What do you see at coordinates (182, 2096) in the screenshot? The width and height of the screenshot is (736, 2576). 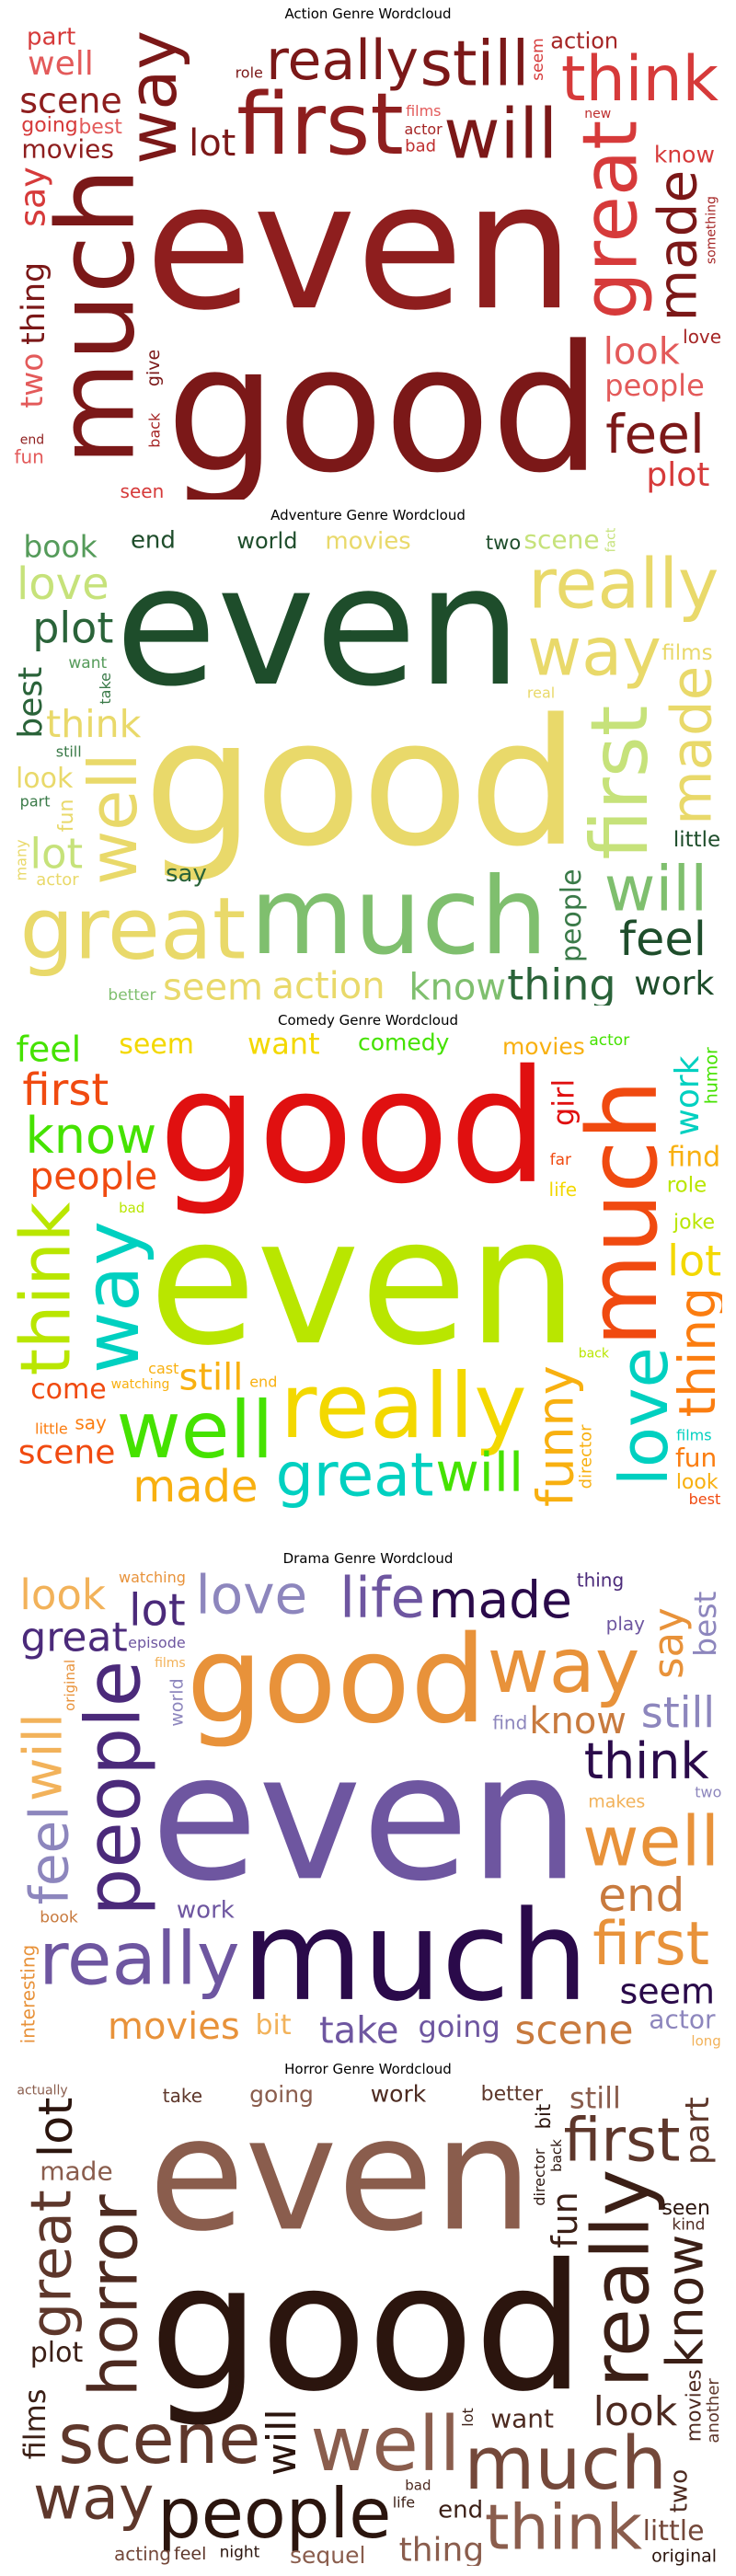 I see `word-take: take` at bounding box center [182, 2096].